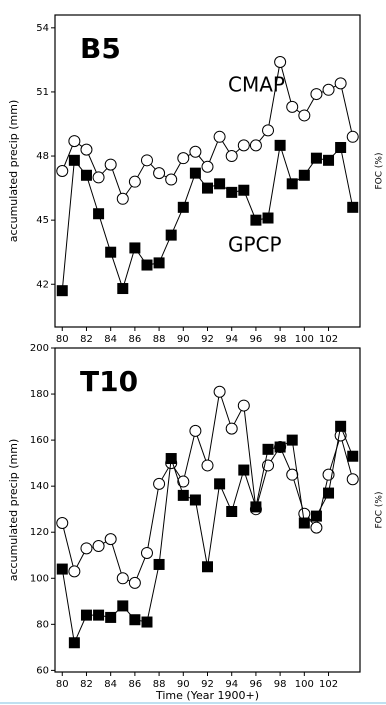 The image size is (386, 705). I want to click on y-tick-label: 180, so click(39, 394).